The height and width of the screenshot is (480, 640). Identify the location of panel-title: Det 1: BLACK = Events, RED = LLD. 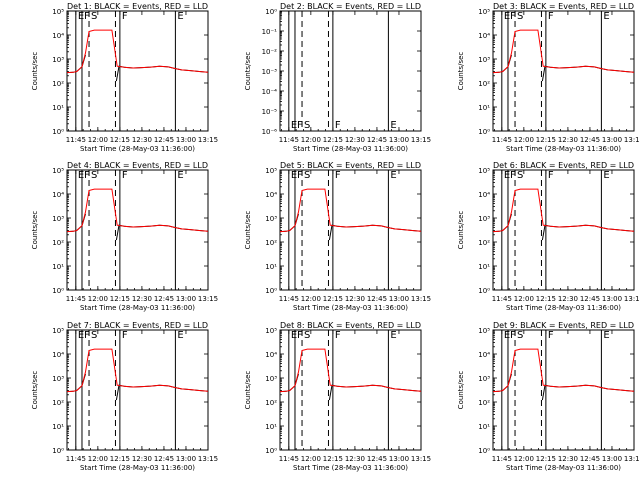
(137, 6).